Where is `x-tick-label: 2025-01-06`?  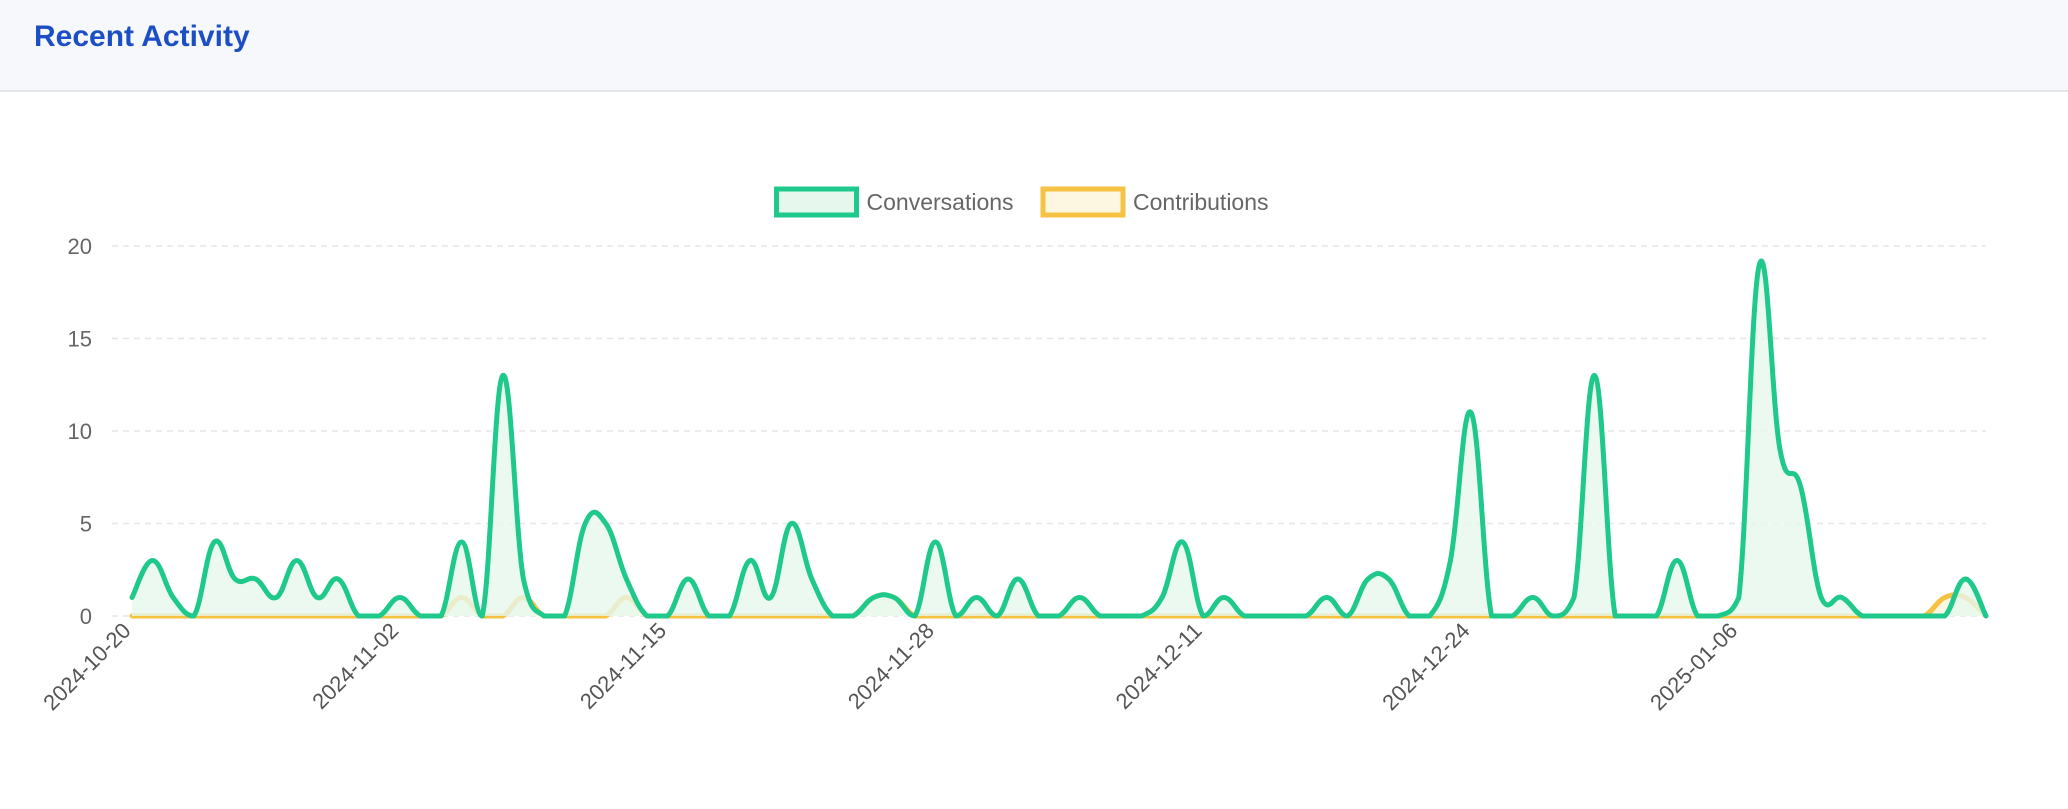 x-tick-label: 2025-01-06 is located at coordinates (1693, 666).